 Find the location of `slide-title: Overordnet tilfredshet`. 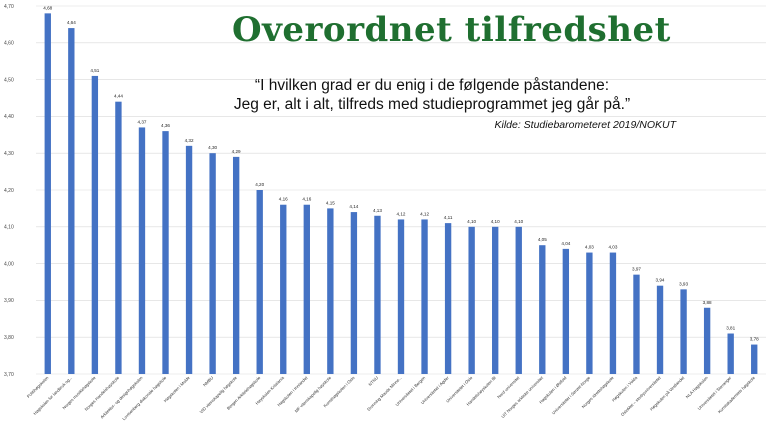

slide-title: Overordnet tilfredshet is located at coordinates (451, 30).